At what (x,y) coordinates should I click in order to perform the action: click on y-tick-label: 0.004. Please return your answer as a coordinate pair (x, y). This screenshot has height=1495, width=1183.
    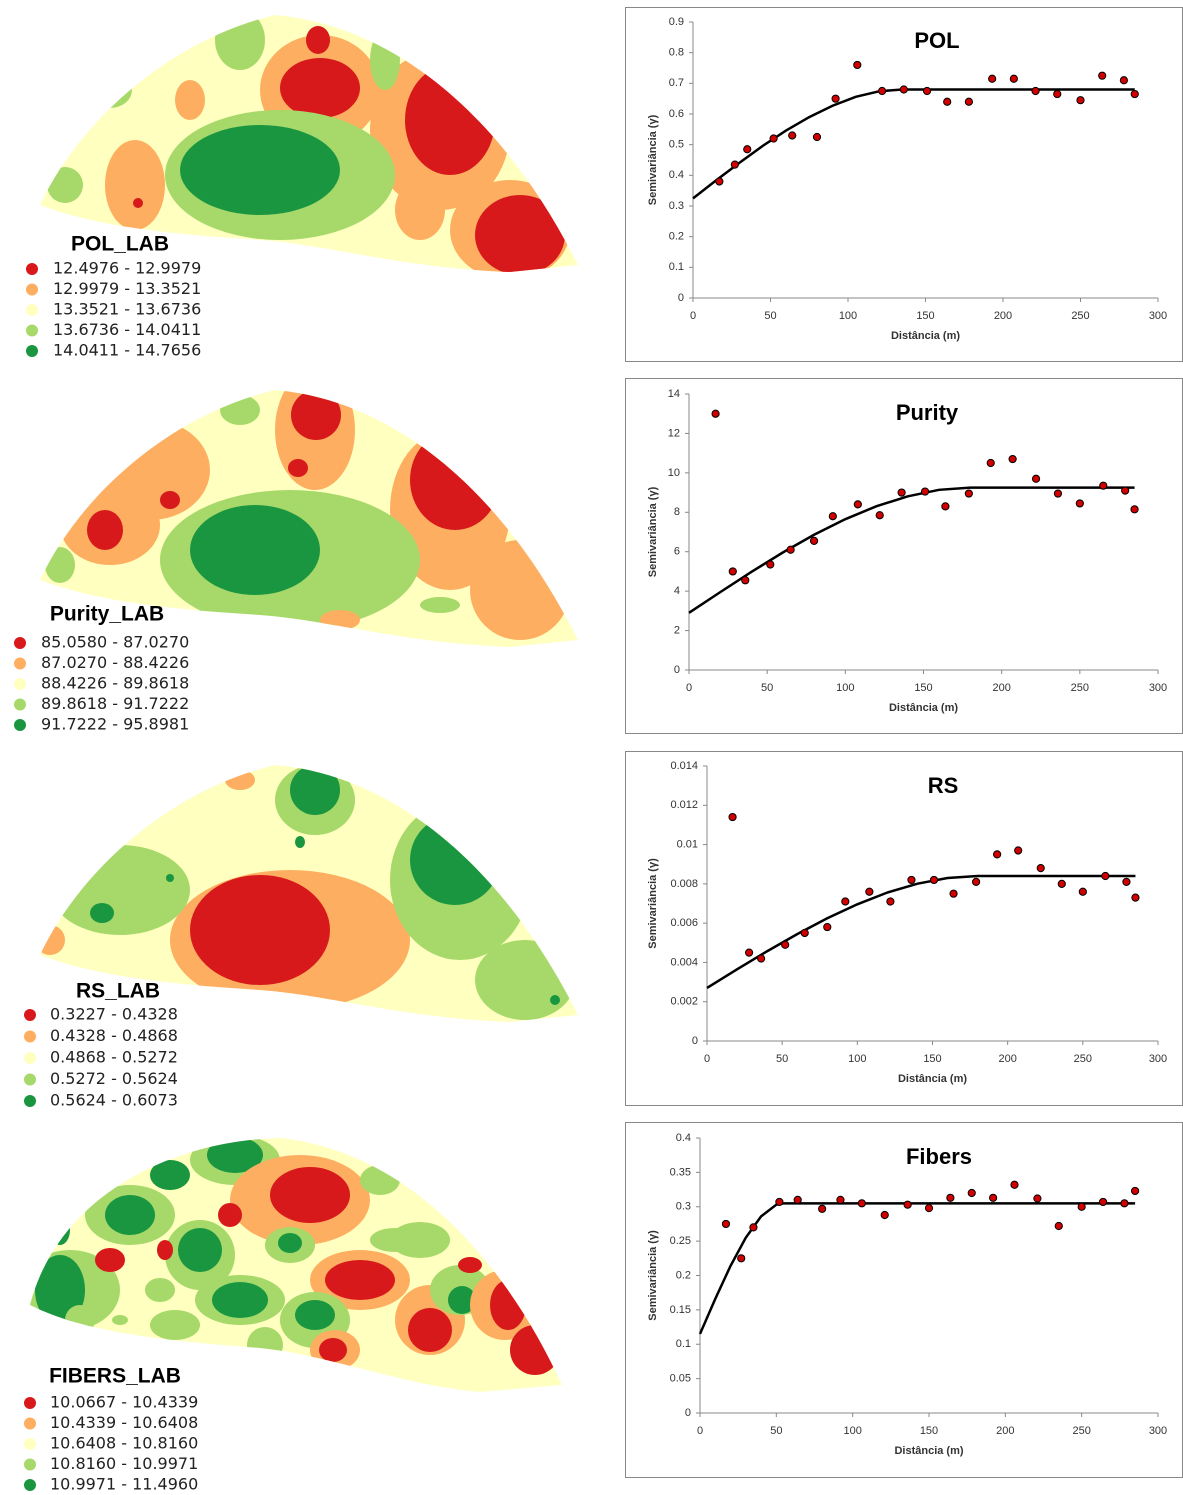
    Looking at the image, I should click on (684, 962).